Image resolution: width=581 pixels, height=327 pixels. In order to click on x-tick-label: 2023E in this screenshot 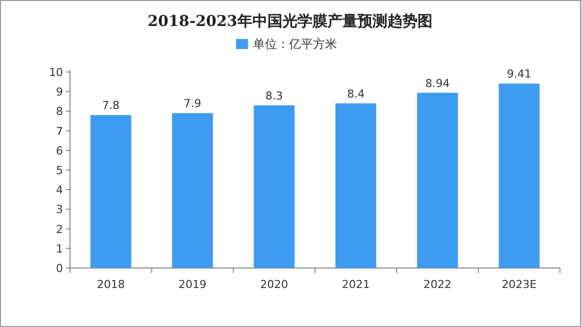, I will do `click(519, 284)`.